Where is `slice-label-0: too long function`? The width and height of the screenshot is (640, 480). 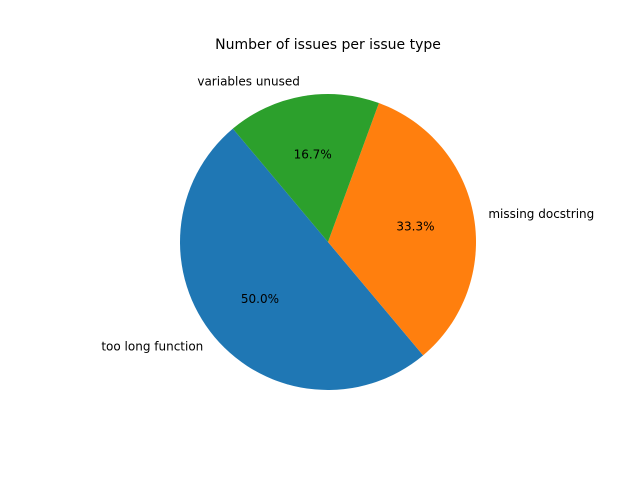 slice-label-0: too long function is located at coordinates (152, 347).